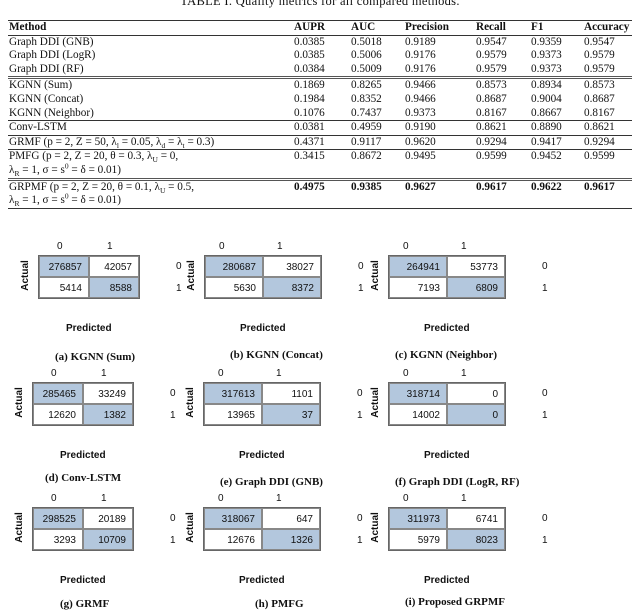 This screenshot has width=640, height=613. I want to click on confusion-matrix-grid: 317613 1101 13965 37, so click(262, 404).